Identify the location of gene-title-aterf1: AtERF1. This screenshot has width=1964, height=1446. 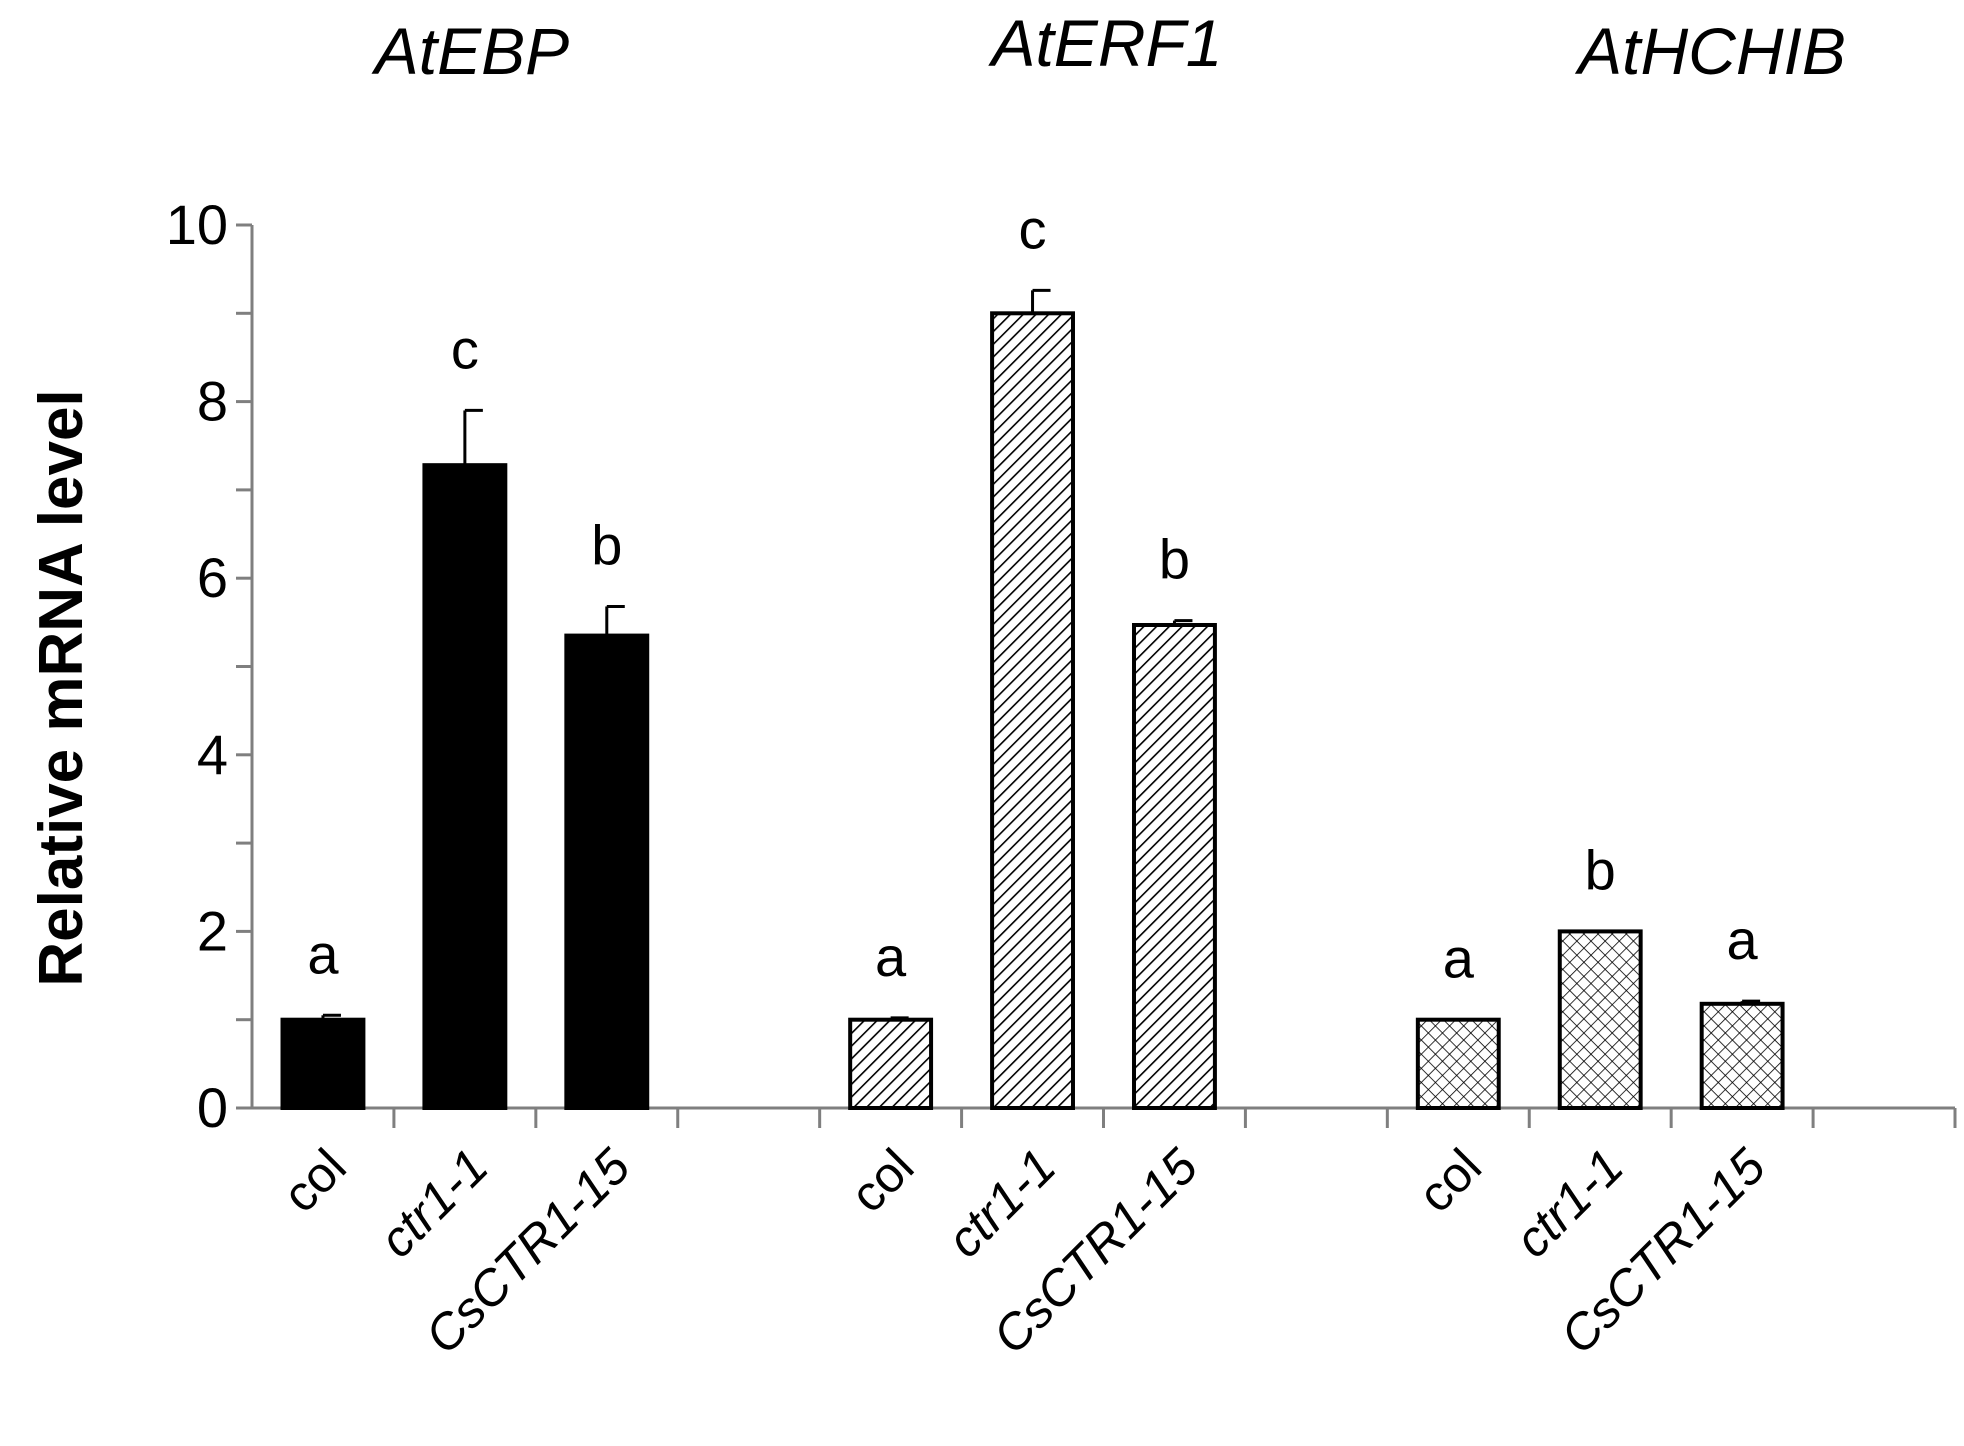
(1104, 43).